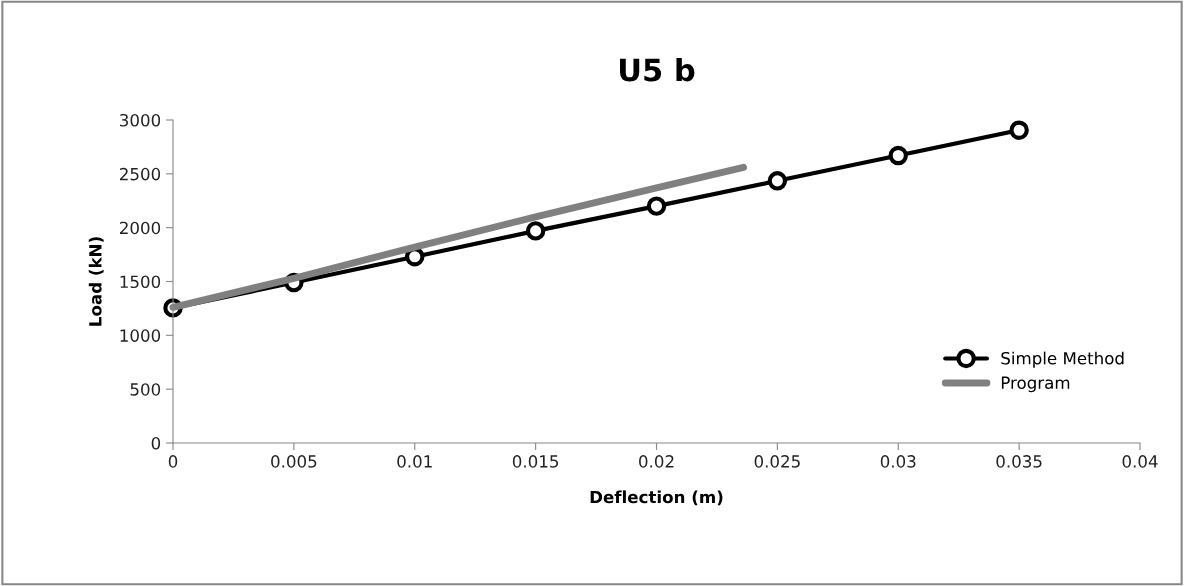 This screenshot has width=1184, height=586. Describe the element at coordinates (777, 461) in the screenshot. I see `x-tick-label: 0.025` at that location.